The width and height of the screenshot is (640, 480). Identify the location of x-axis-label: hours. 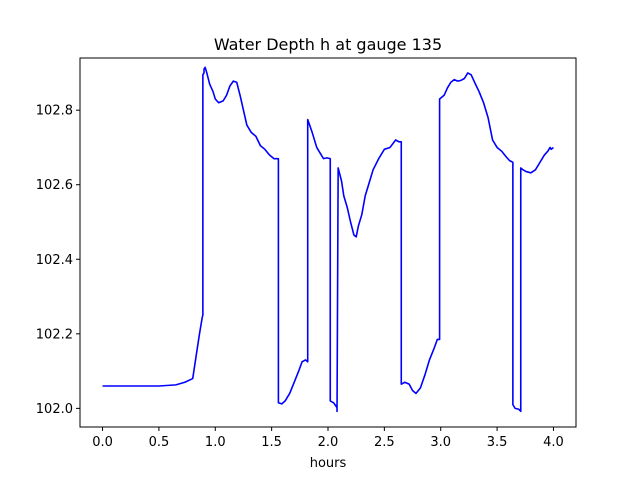
(328, 463).